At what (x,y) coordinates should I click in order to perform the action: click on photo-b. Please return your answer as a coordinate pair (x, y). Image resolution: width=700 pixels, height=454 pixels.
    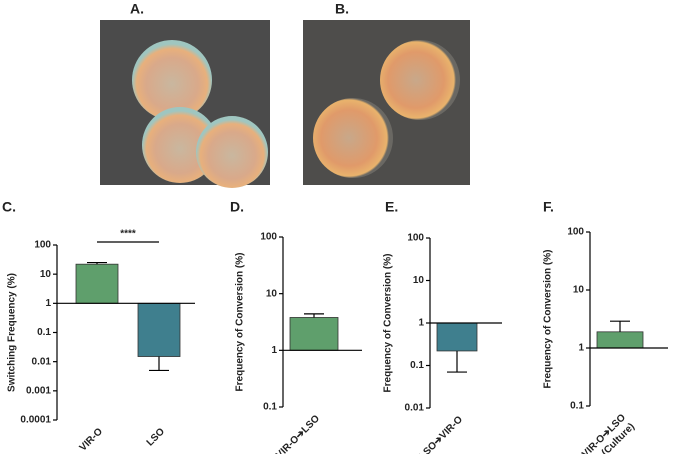
    Looking at the image, I should click on (386, 102).